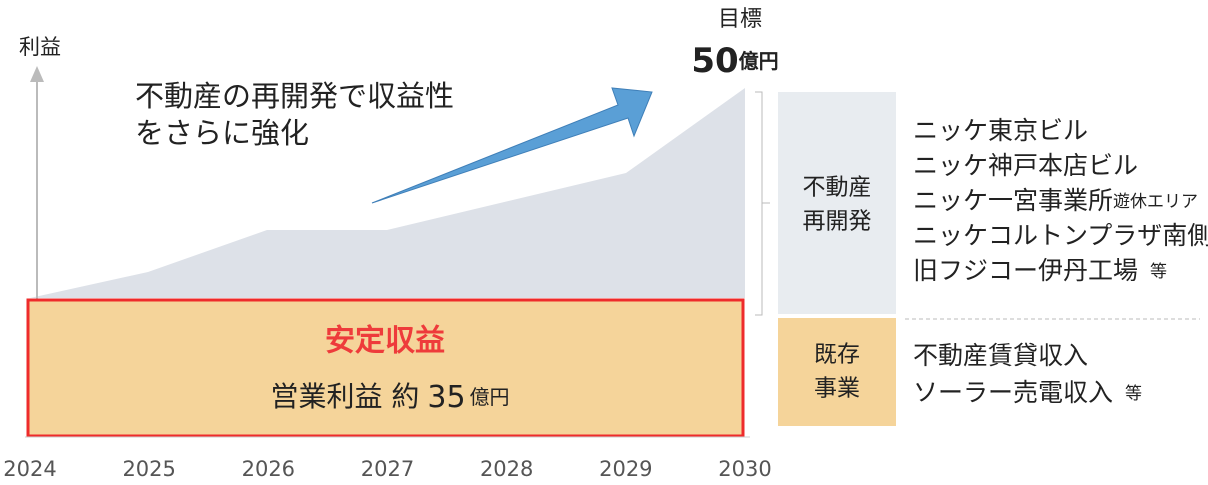 Image resolution: width=1208 pixels, height=485 pixels. Describe the element at coordinates (37, 74) in the screenshot. I see `y-axis-arrow` at that location.